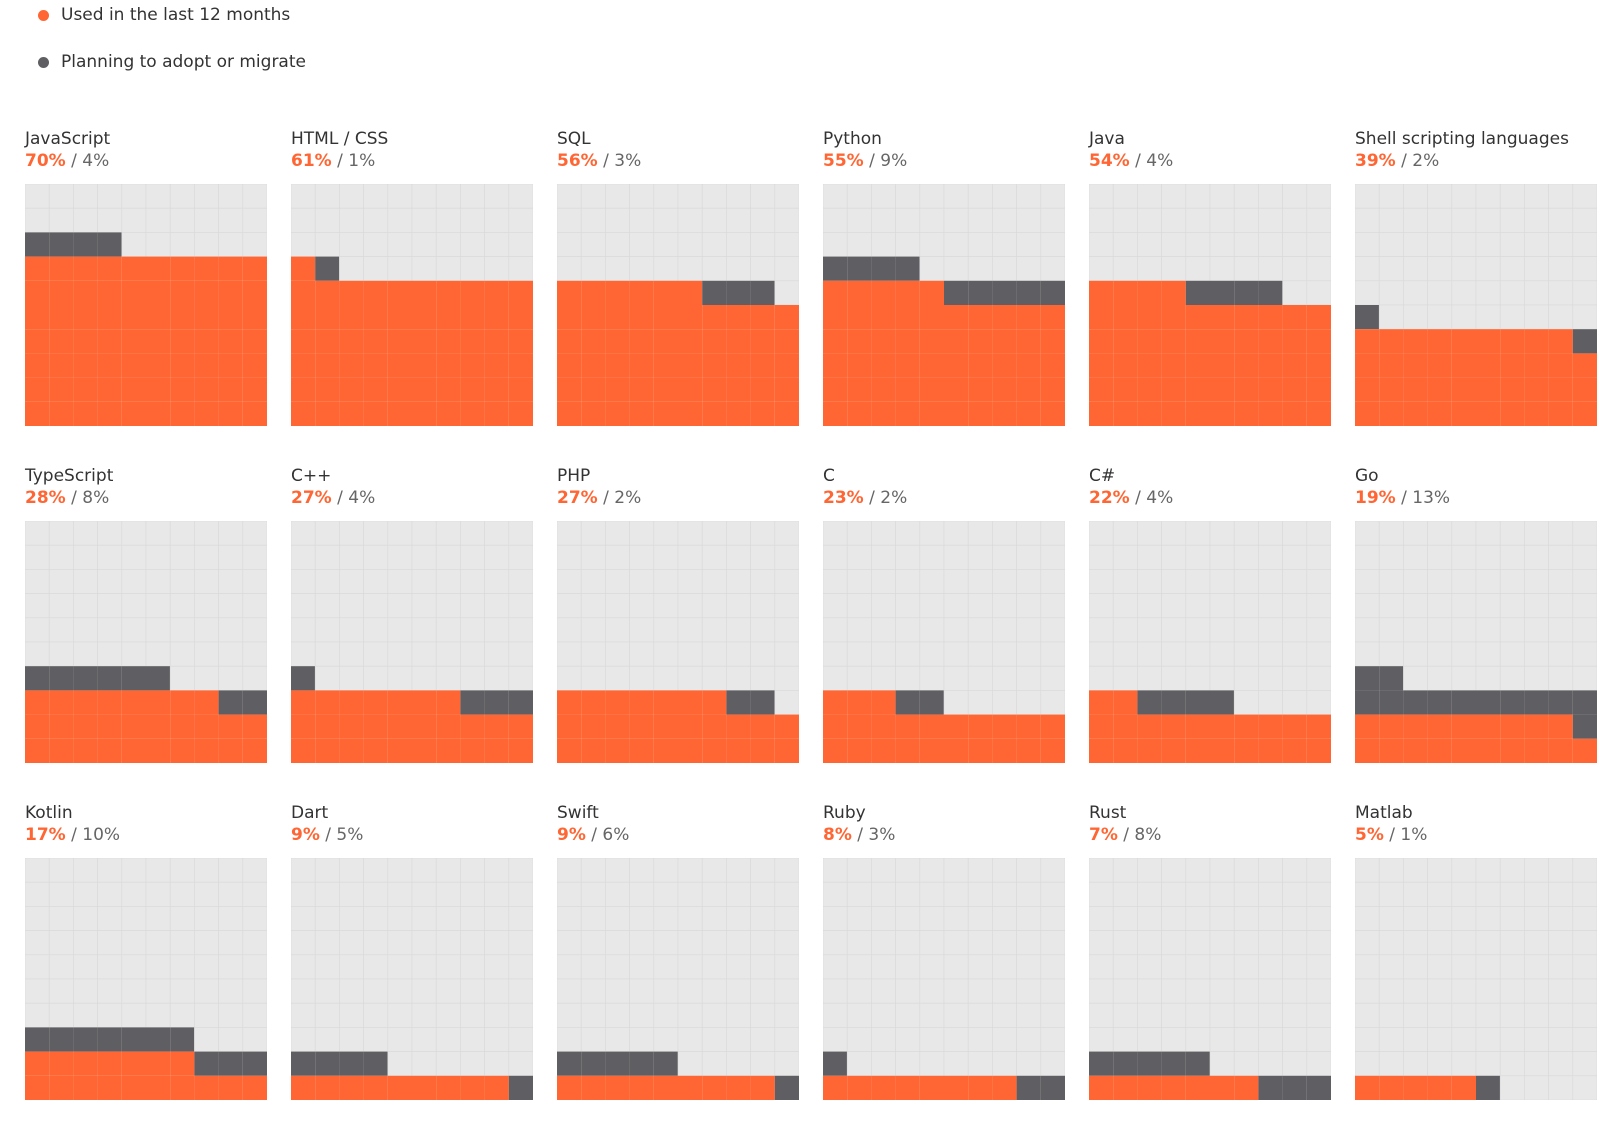 The height and width of the screenshot is (1121, 1614). Describe the element at coordinates (146, 614) in the screenshot. I see `panel-typescript: TypeScript 28% / 8%` at that location.